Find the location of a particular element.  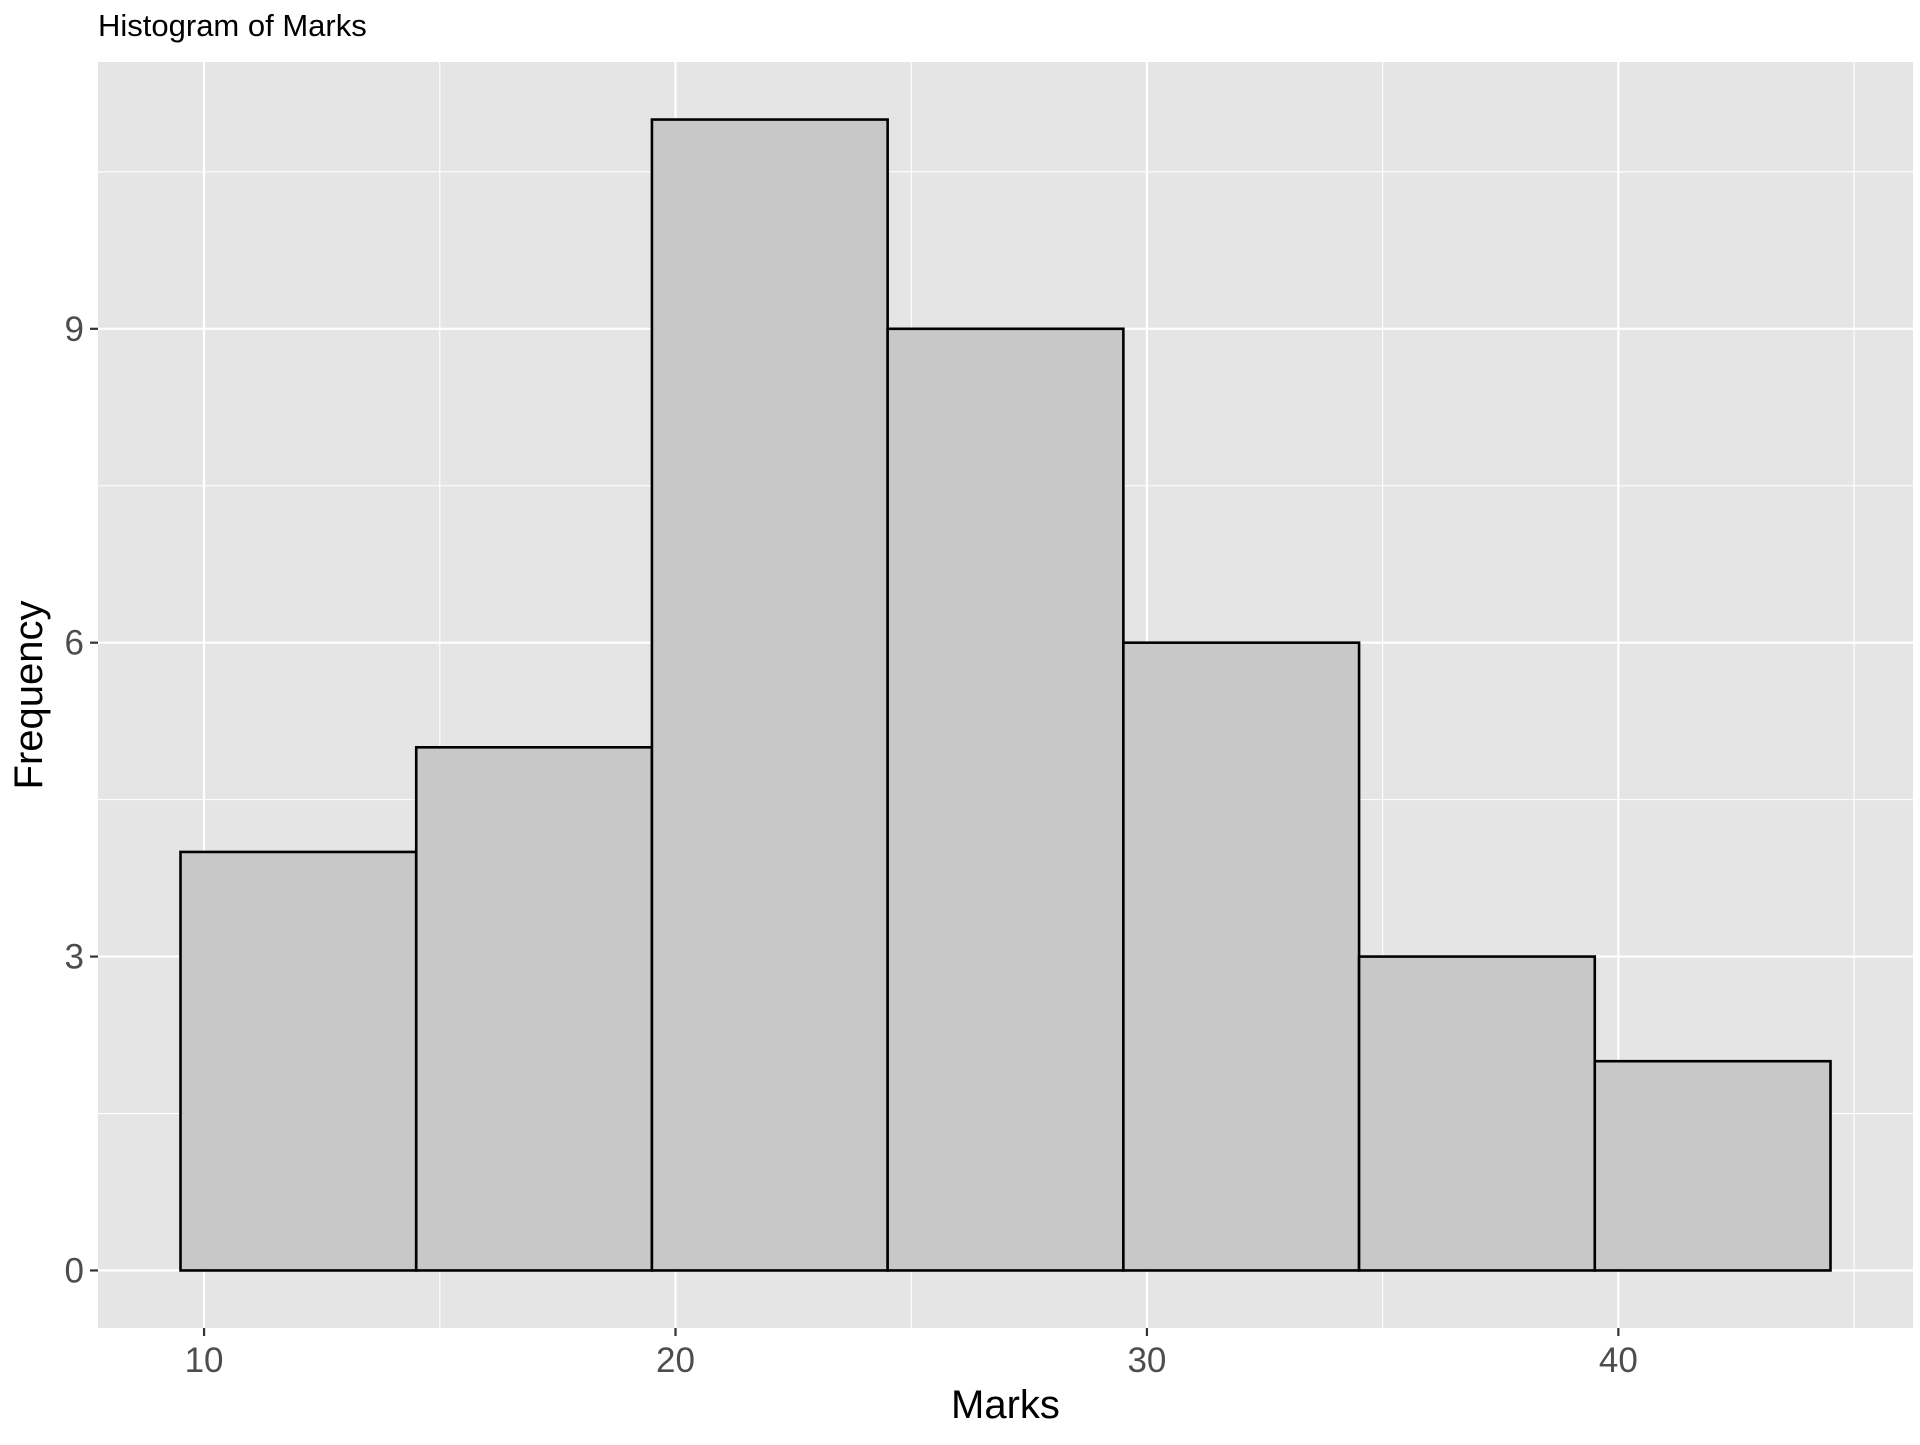

x-tick-label: 30 is located at coordinates (1146, 1360).